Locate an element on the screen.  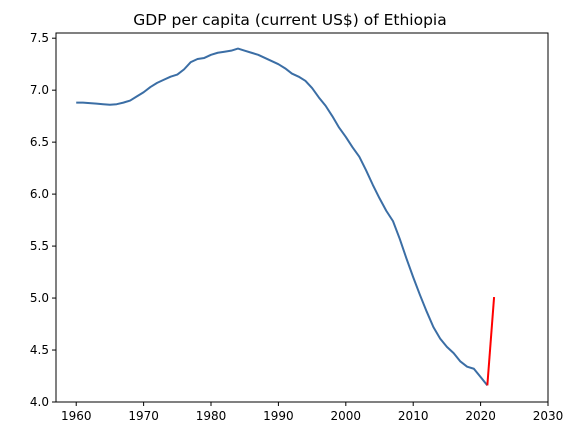
y-tick-label: 6.0 is located at coordinates (39, 194).